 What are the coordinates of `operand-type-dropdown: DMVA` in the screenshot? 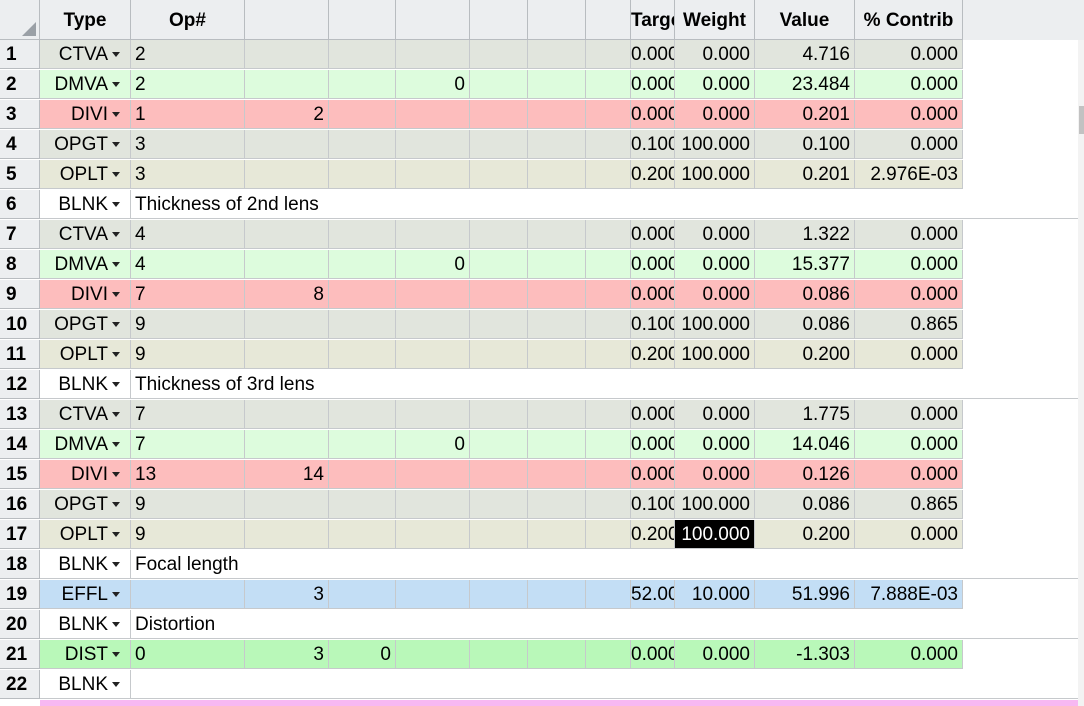 It's located at (85, 84).